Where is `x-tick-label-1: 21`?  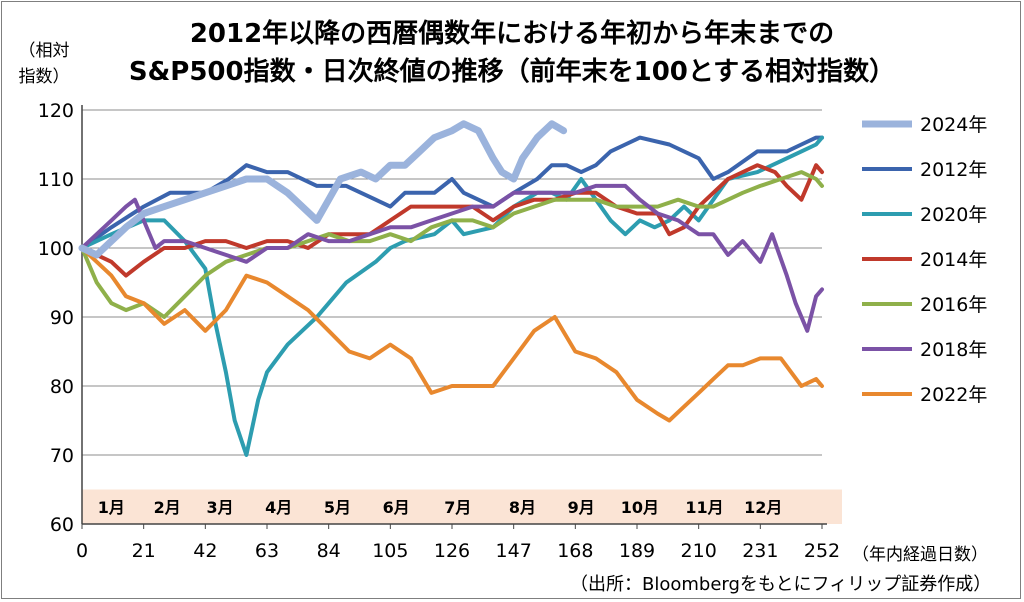 x-tick-label-1: 21 is located at coordinates (144, 551).